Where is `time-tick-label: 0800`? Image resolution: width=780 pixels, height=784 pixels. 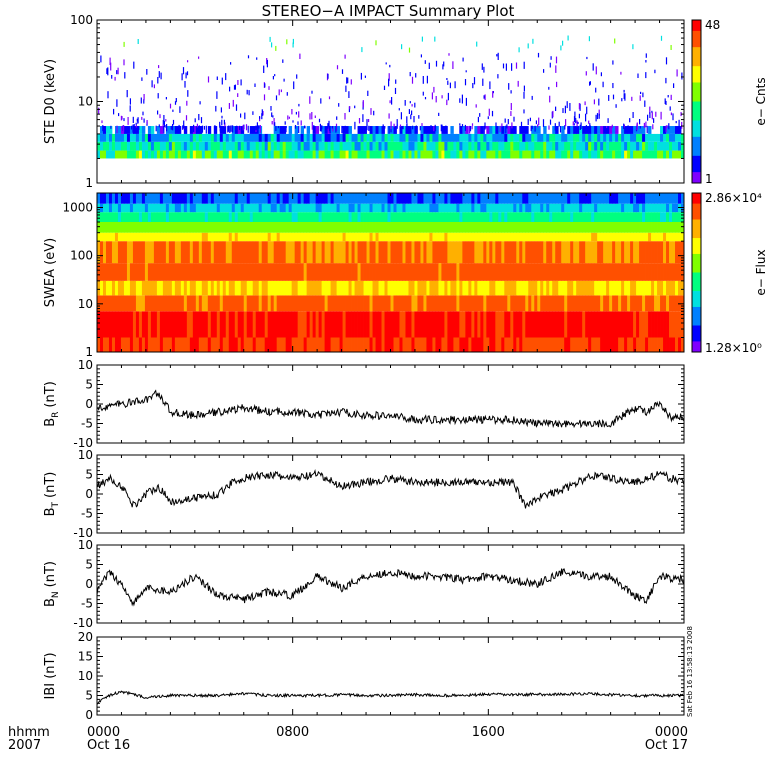 time-tick-label: 0800 is located at coordinates (292, 732).